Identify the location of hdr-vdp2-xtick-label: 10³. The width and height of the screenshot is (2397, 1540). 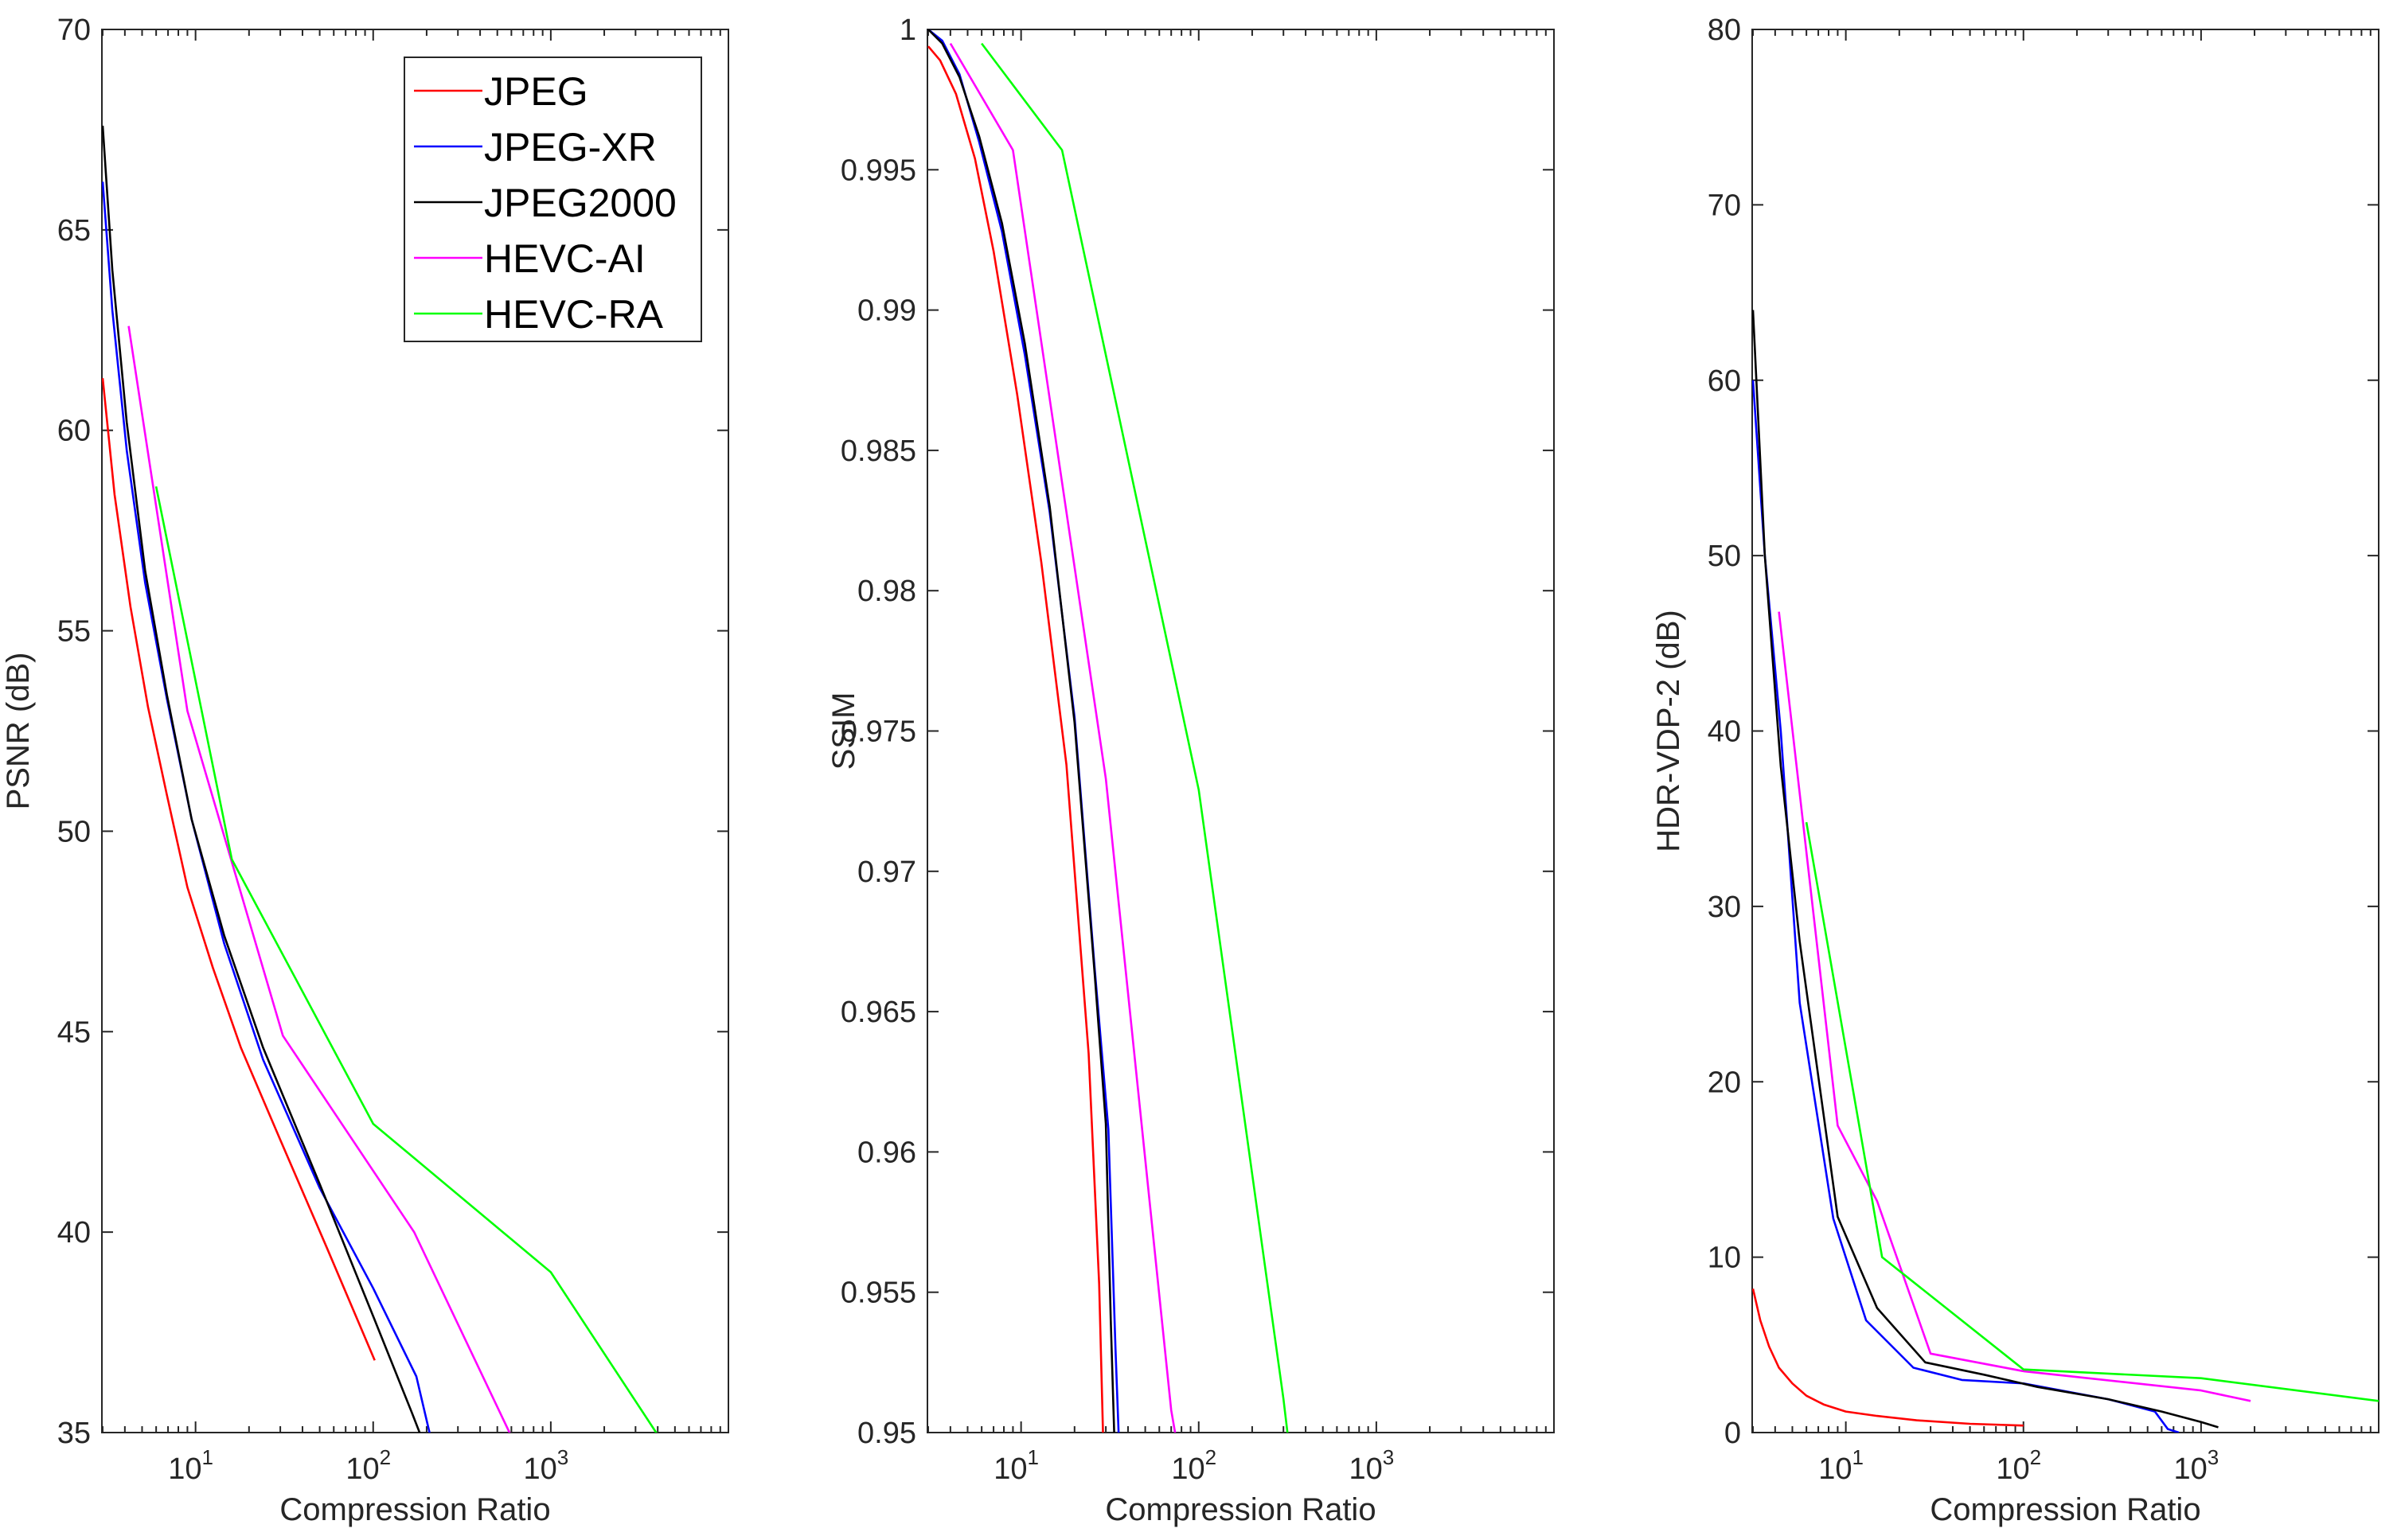
(2196, 1465).